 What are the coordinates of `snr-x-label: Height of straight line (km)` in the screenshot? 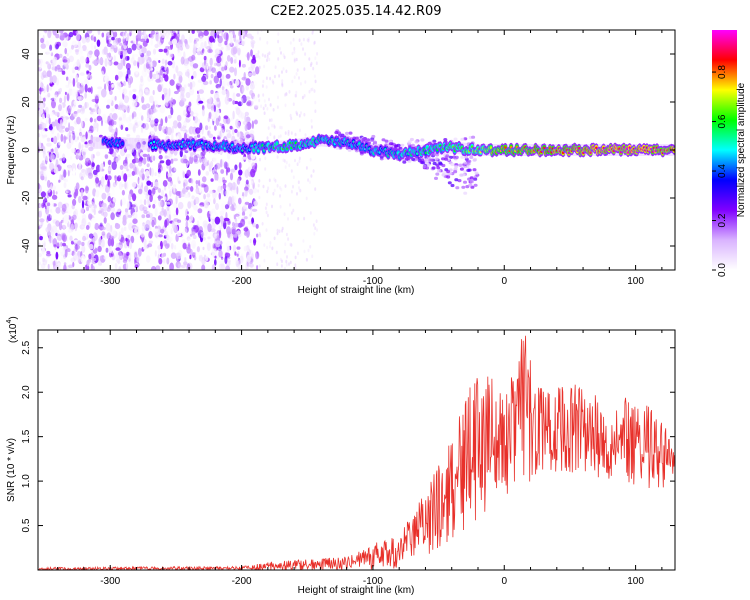 It's located at (356, 590).